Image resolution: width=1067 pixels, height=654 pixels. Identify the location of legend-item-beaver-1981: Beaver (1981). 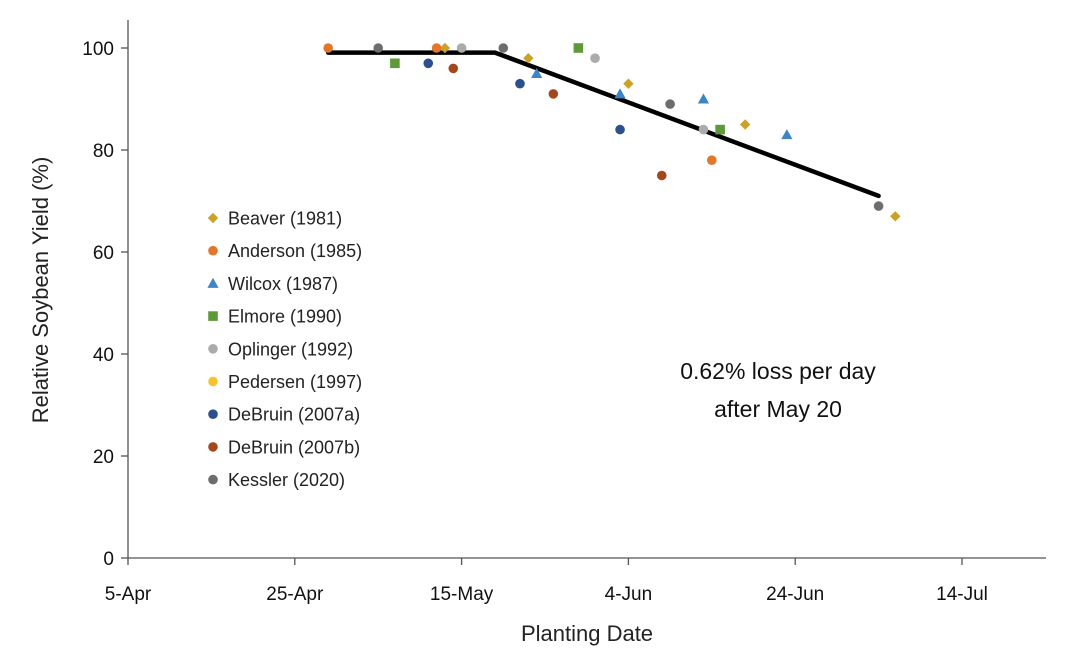
(274, 219).